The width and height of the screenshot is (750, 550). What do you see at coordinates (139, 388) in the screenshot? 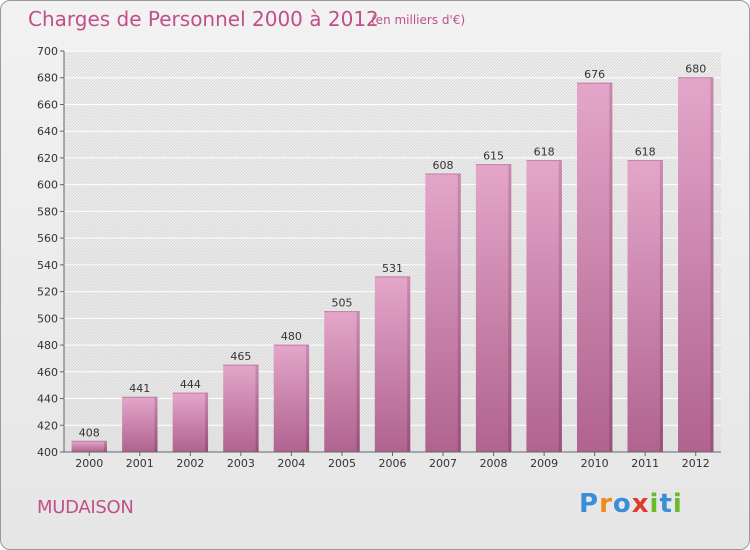
I see `value-label-2001: 441` at bounding box center [139, 388].